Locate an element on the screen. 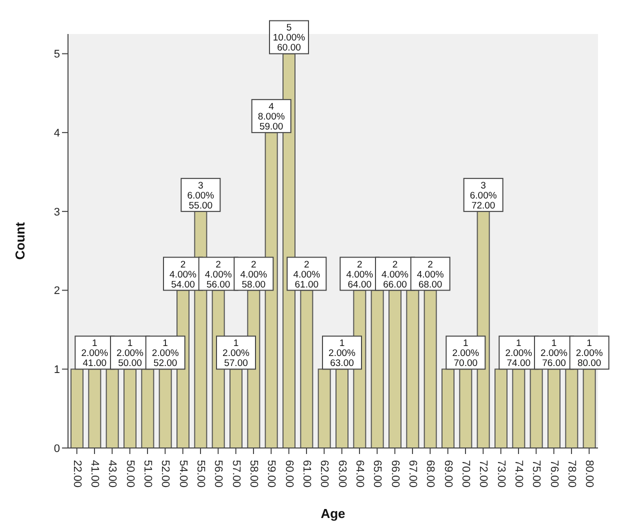 The width and height of the screenshot is (620, 530). x-tick-label: 78.00 is located at coordinates (572, 474).